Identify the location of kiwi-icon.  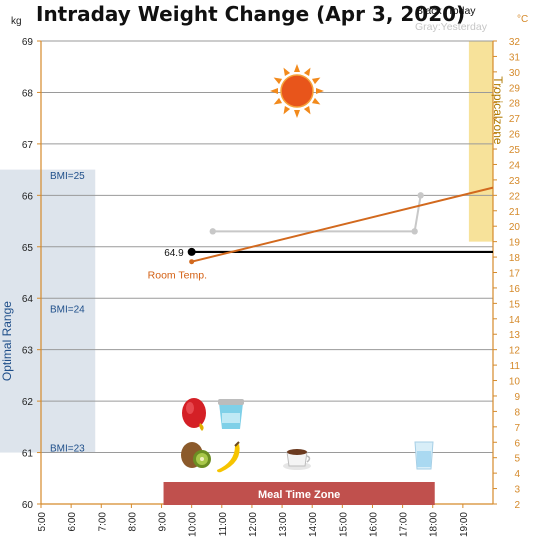
(196, 455).